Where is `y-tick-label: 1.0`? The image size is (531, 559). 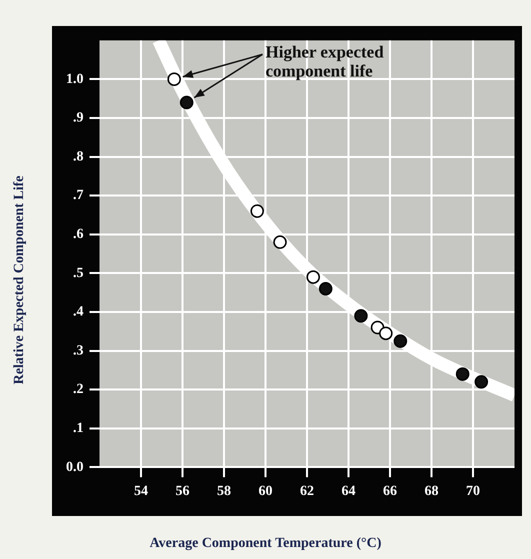
y-tick-label: 1.0 is located at coordinates (75, 79).